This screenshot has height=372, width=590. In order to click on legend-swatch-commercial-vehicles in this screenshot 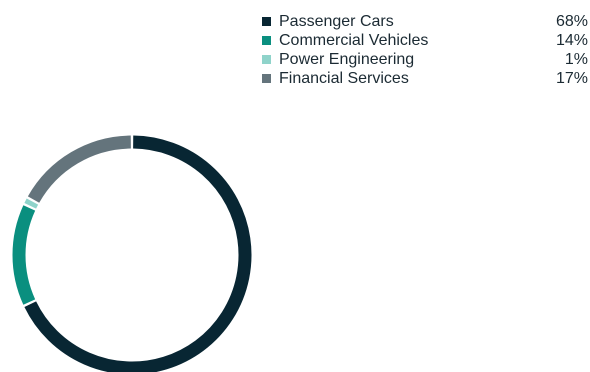, I will do `click(266, 40)`.